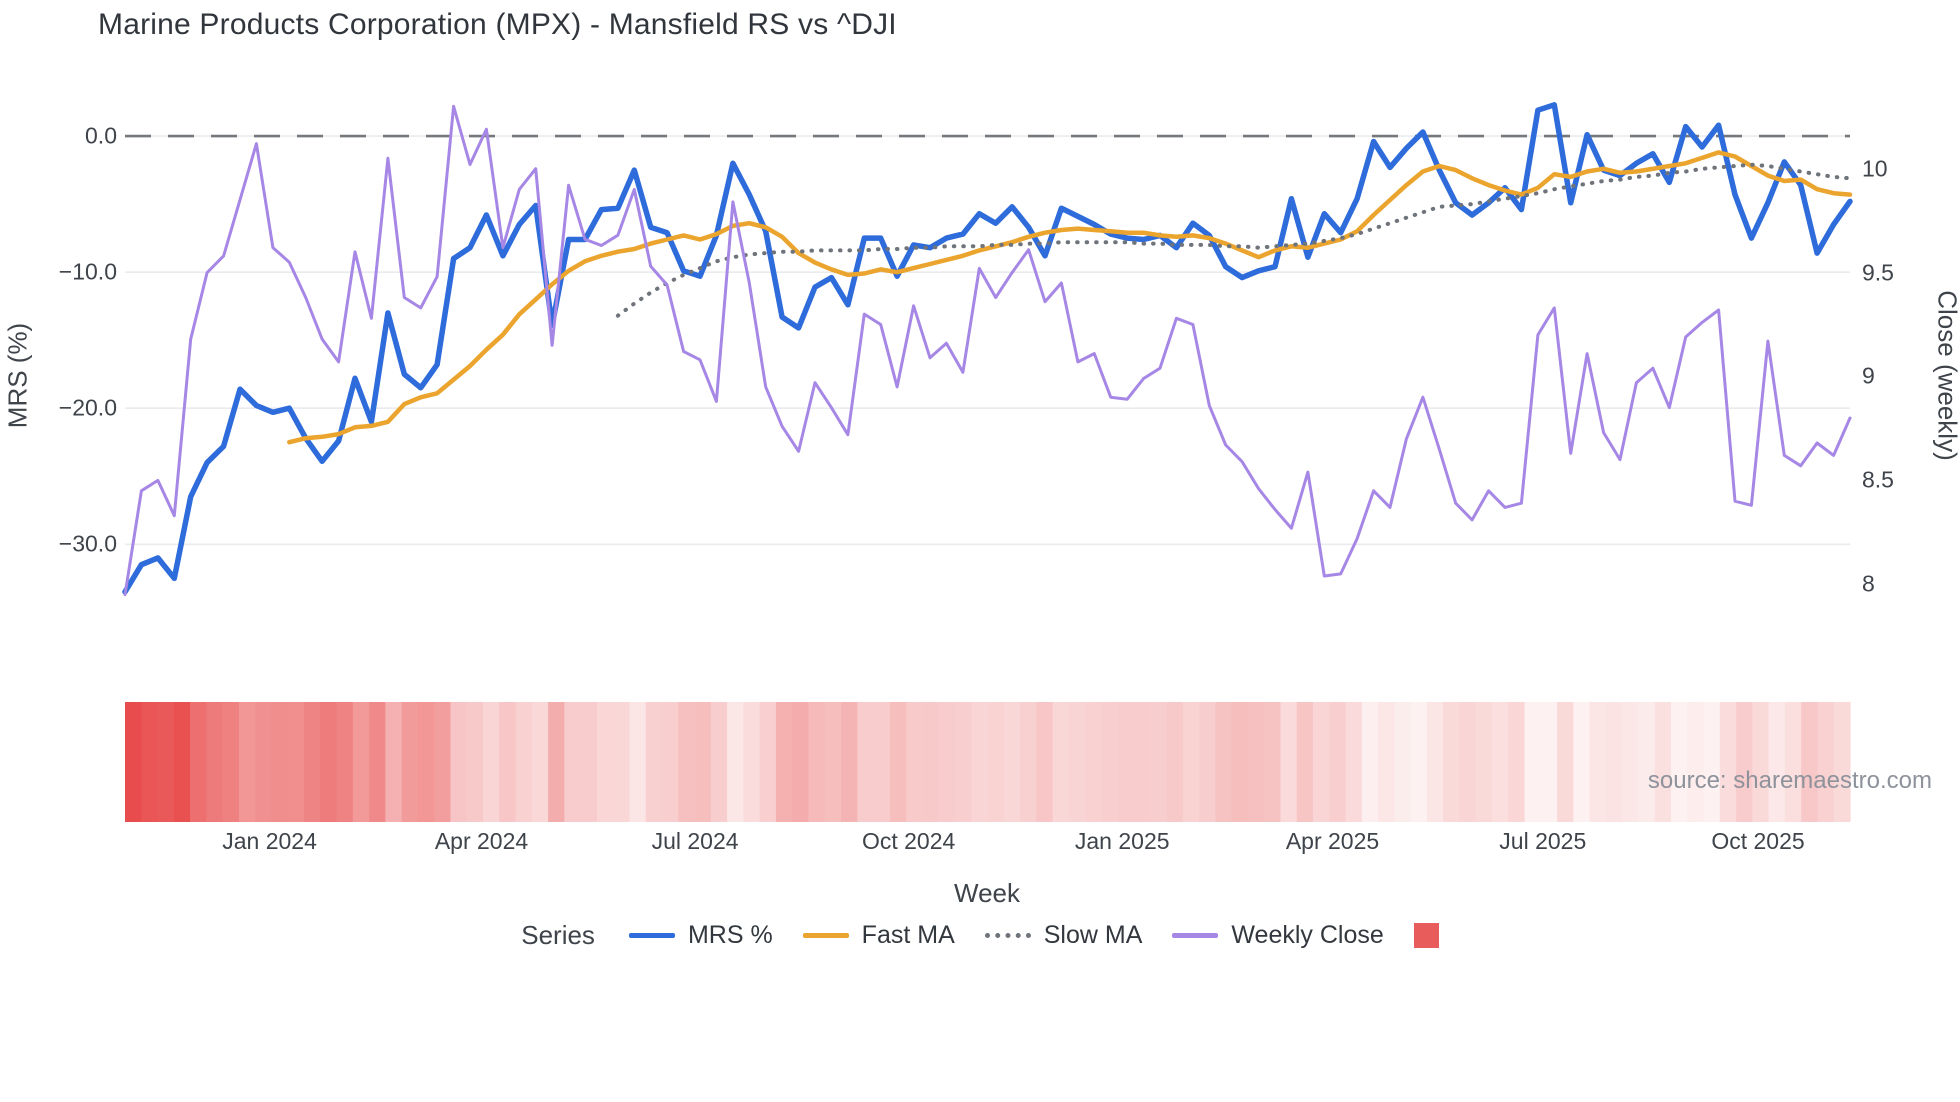  I want to click on legend-item-fast-ma: Fast MA, so click(878, 935).